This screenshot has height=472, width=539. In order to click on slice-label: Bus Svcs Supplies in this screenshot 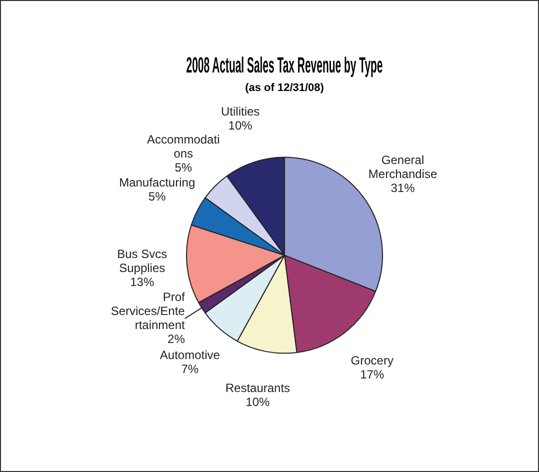, I will do `click(142, 261)`.